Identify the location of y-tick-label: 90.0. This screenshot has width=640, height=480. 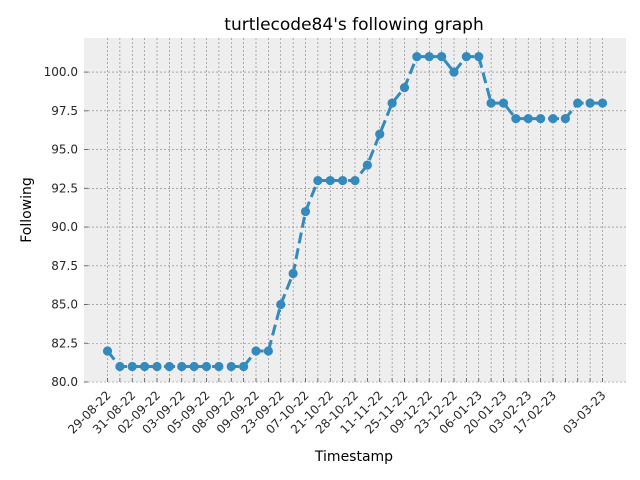
(64, 227).